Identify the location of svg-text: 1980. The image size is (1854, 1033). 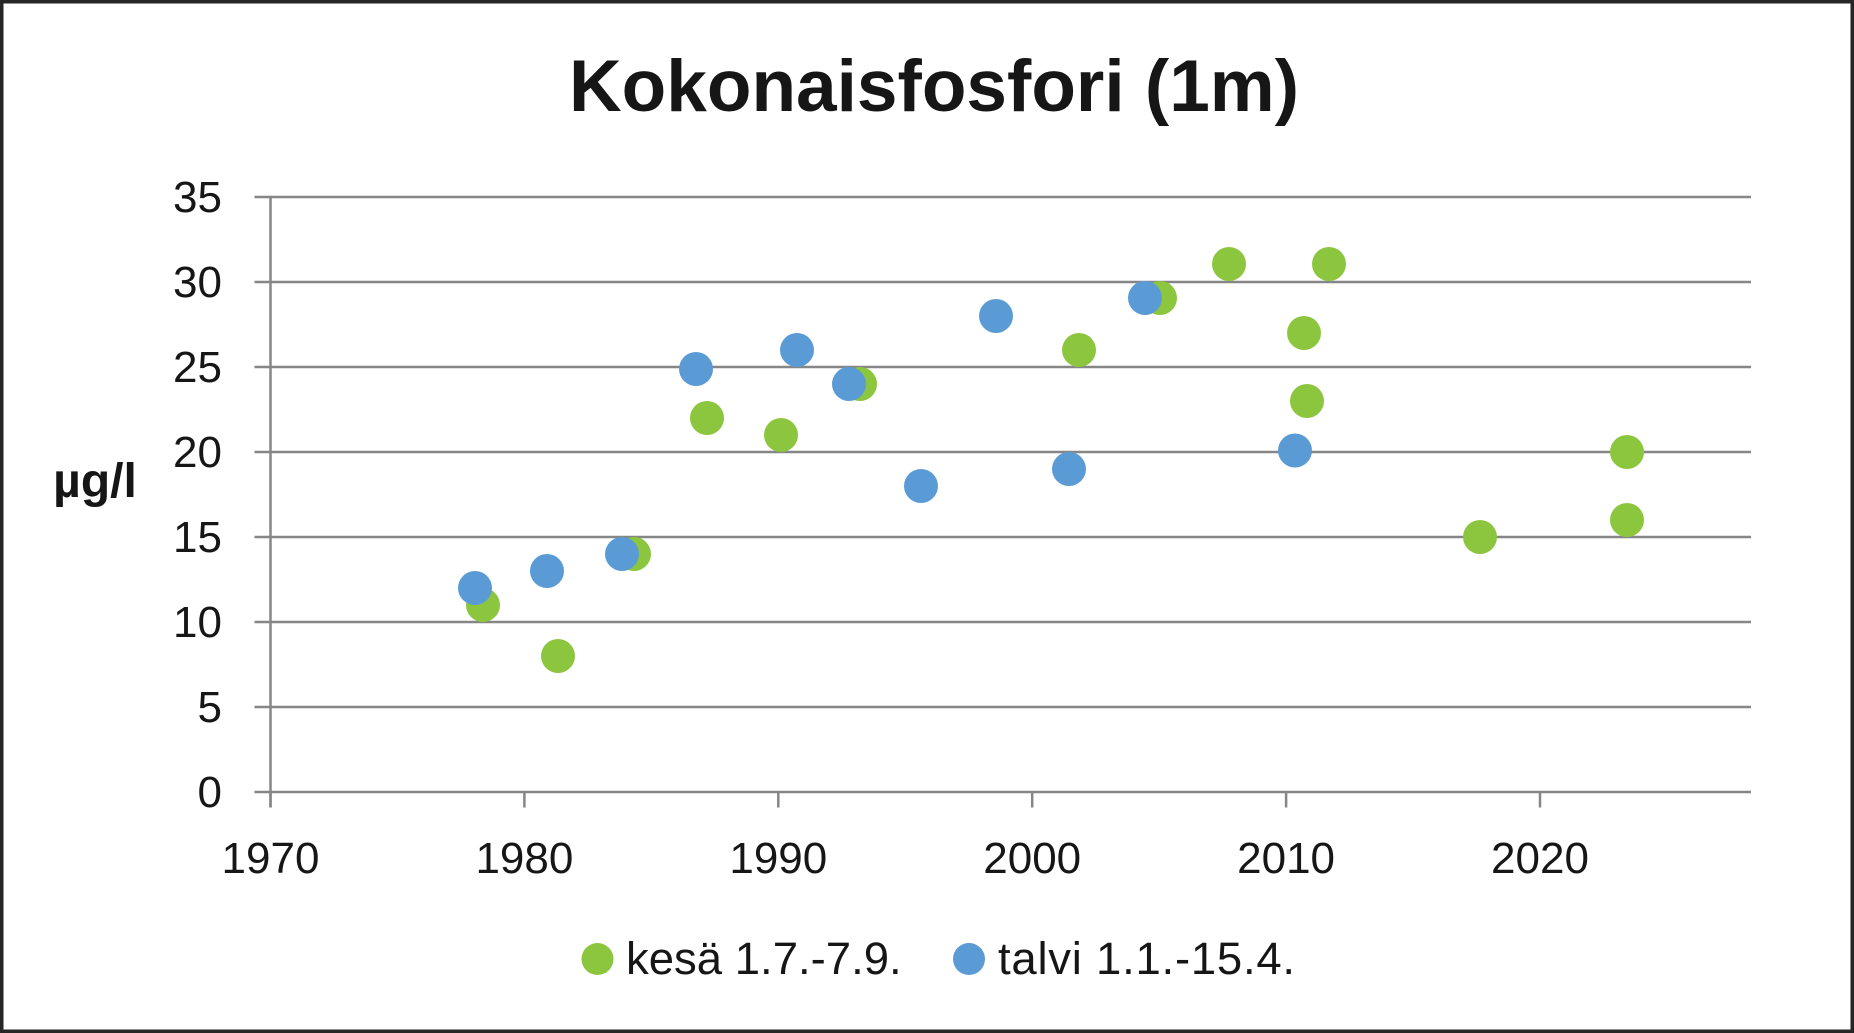
(524, 858).